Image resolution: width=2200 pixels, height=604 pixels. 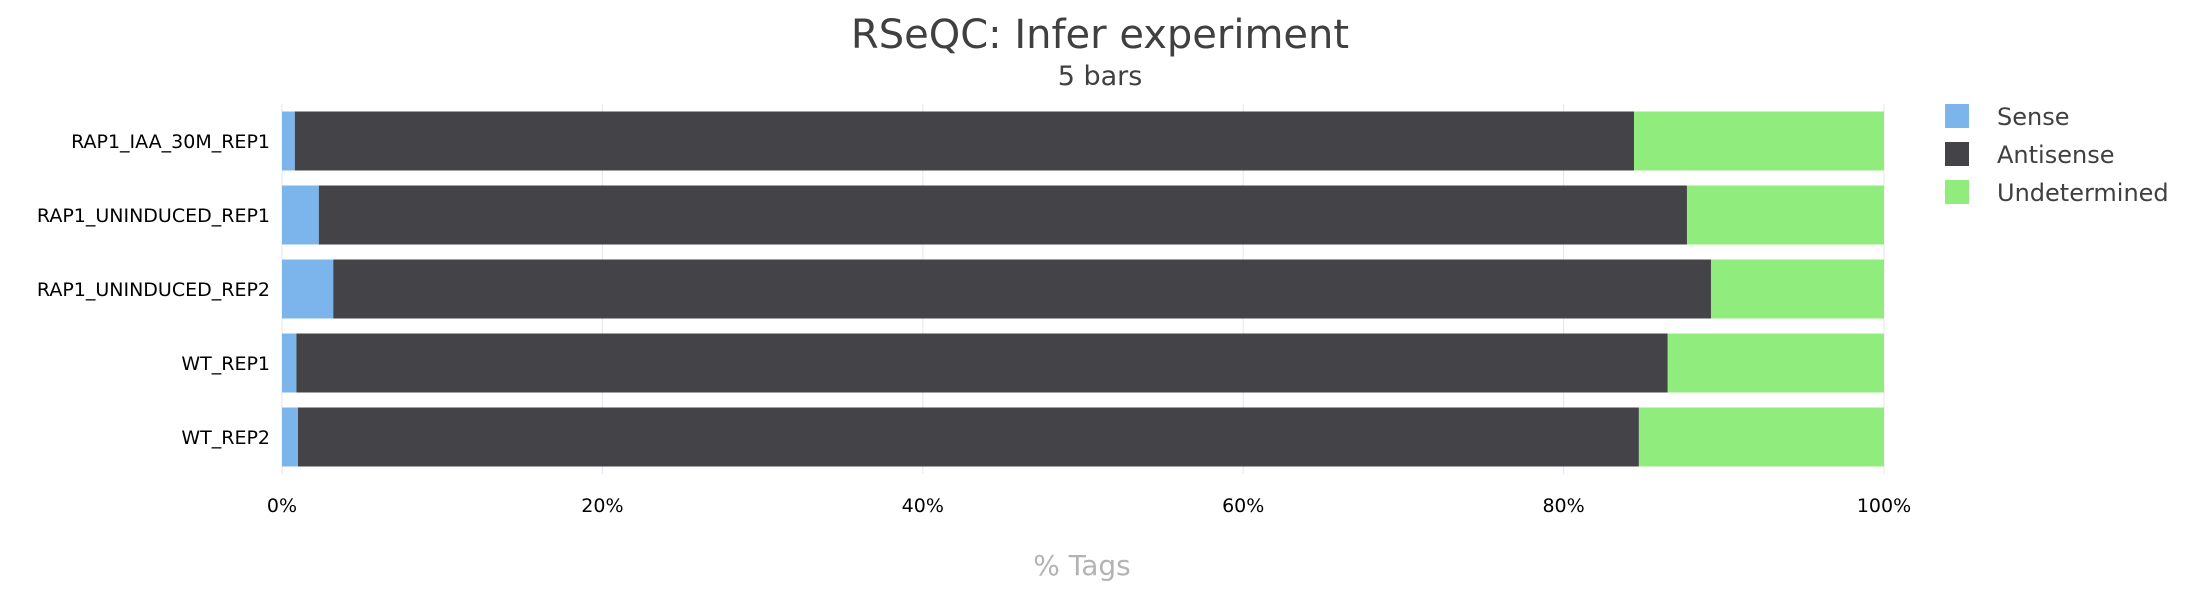 What do you see at coordinates (289, 363) in the screenshot?
I see `bar-sense-wt-rep1` at bounding box center [289, 363].